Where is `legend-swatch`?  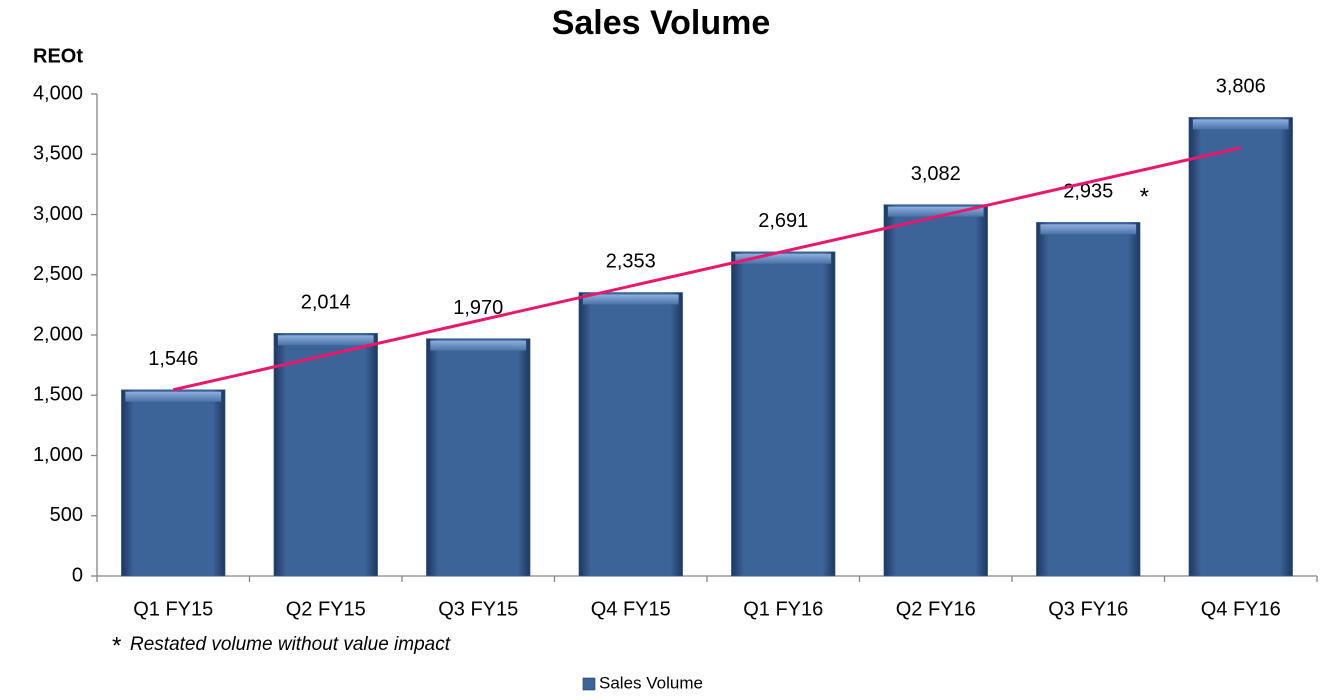
legend-swatch is located at coordinates (589, 684).